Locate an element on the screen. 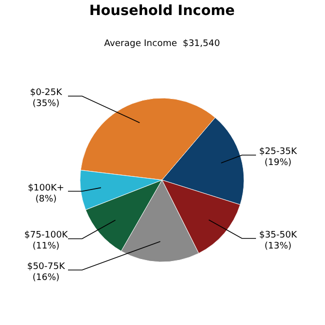 This screenshot has height=325, width=325. slice-label: $0-25K is located at coordinates (47, 93).